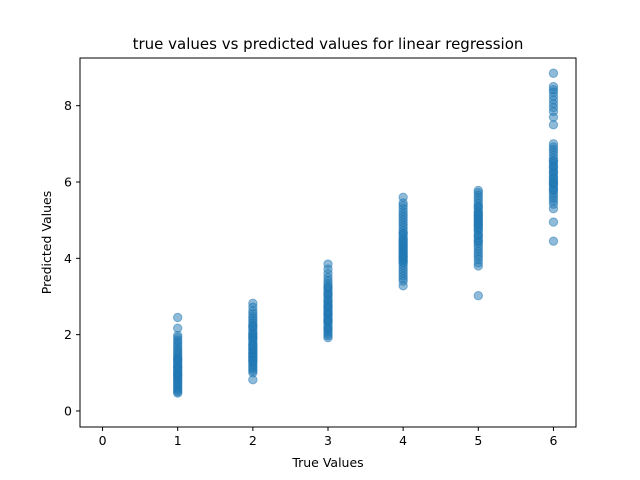 This screenshot has width=640, height=480. Describe the element at coordinates (403, 440) in the screenshot. I see `x-tick-label: 4` at that location.